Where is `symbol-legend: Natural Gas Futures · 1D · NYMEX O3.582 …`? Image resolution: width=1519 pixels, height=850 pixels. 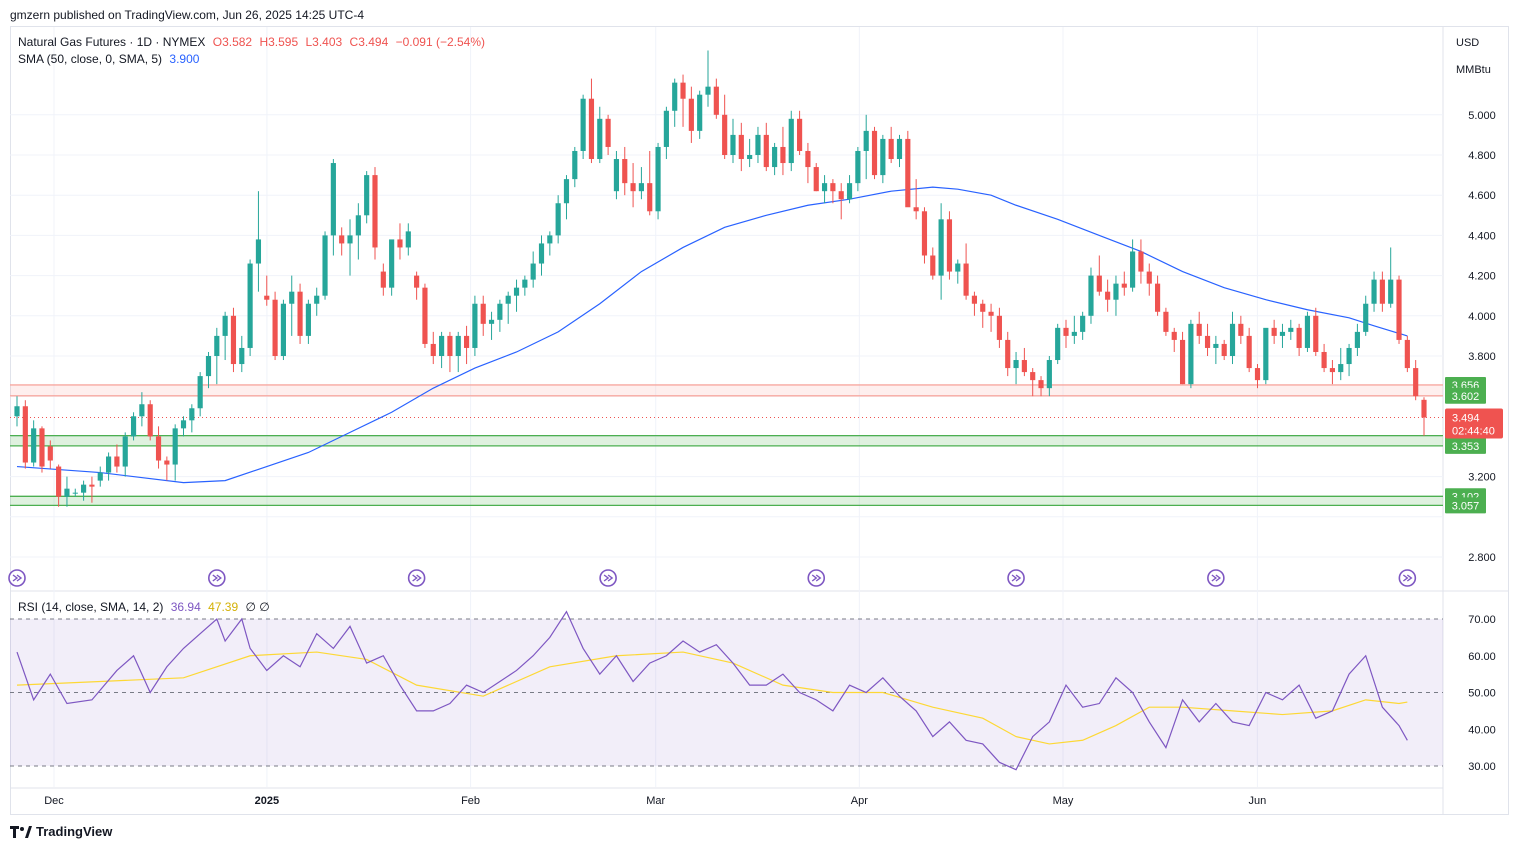 symbol-legend: Natural Gas Futures · 1D · NYMEX O3.582 … is located at coordinates (253, 42).